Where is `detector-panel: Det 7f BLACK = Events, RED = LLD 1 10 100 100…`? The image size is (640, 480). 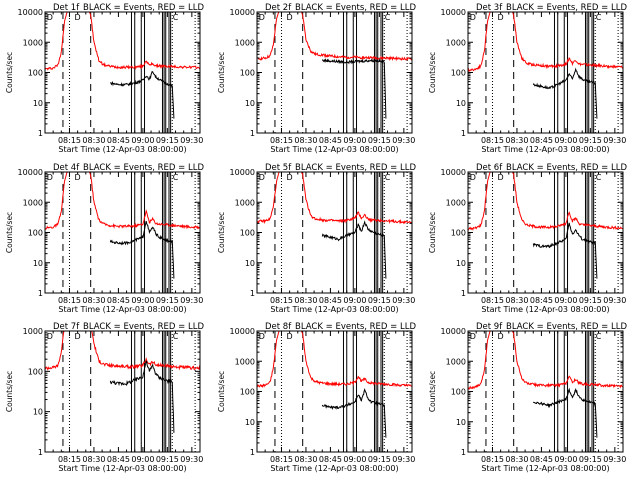 detector-panel: Det 7f BLACK = Events, RED = LLD 1 10 100 100… is located at coordinates (104, 397).